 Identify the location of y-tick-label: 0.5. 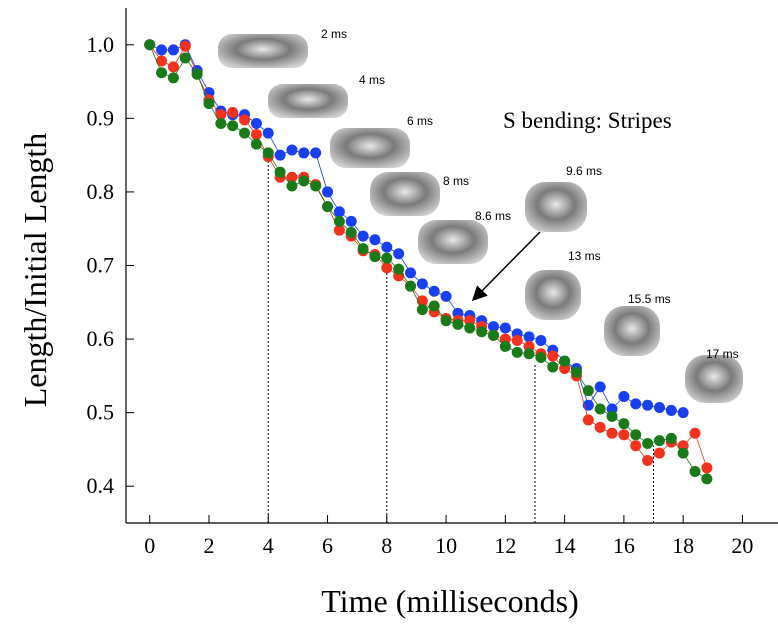
(101, 412).